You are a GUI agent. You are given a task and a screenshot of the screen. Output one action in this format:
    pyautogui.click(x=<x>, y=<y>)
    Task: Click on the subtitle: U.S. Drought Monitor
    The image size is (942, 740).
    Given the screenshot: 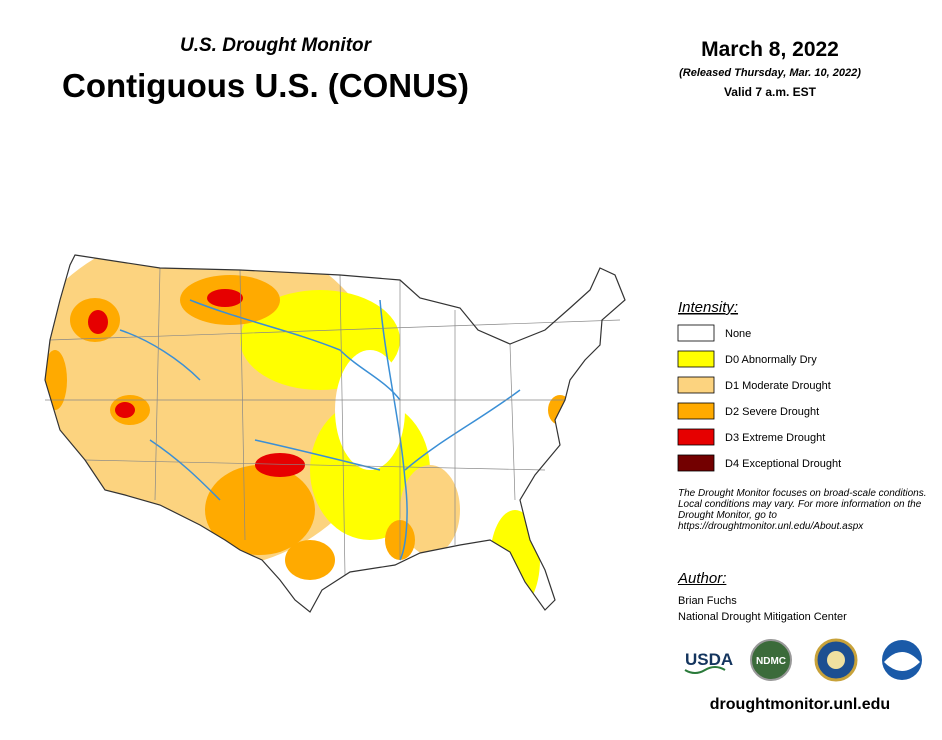 What is the action you would take?
    pyautogui.click(x=276, y=45)
    